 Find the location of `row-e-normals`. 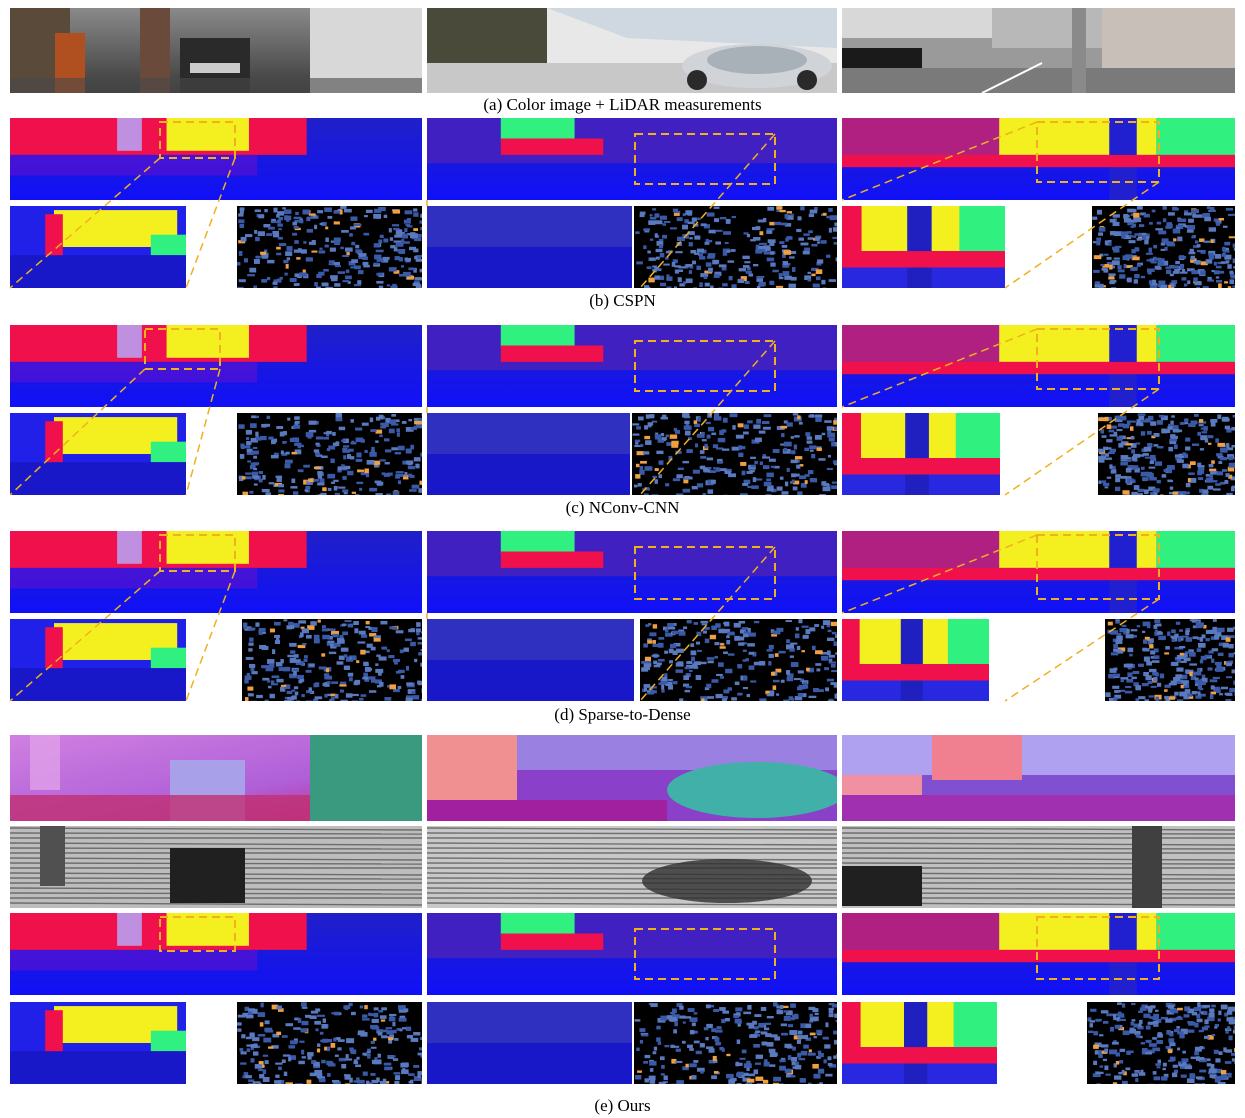

row-e-normals is located at coordinates (622, 780).